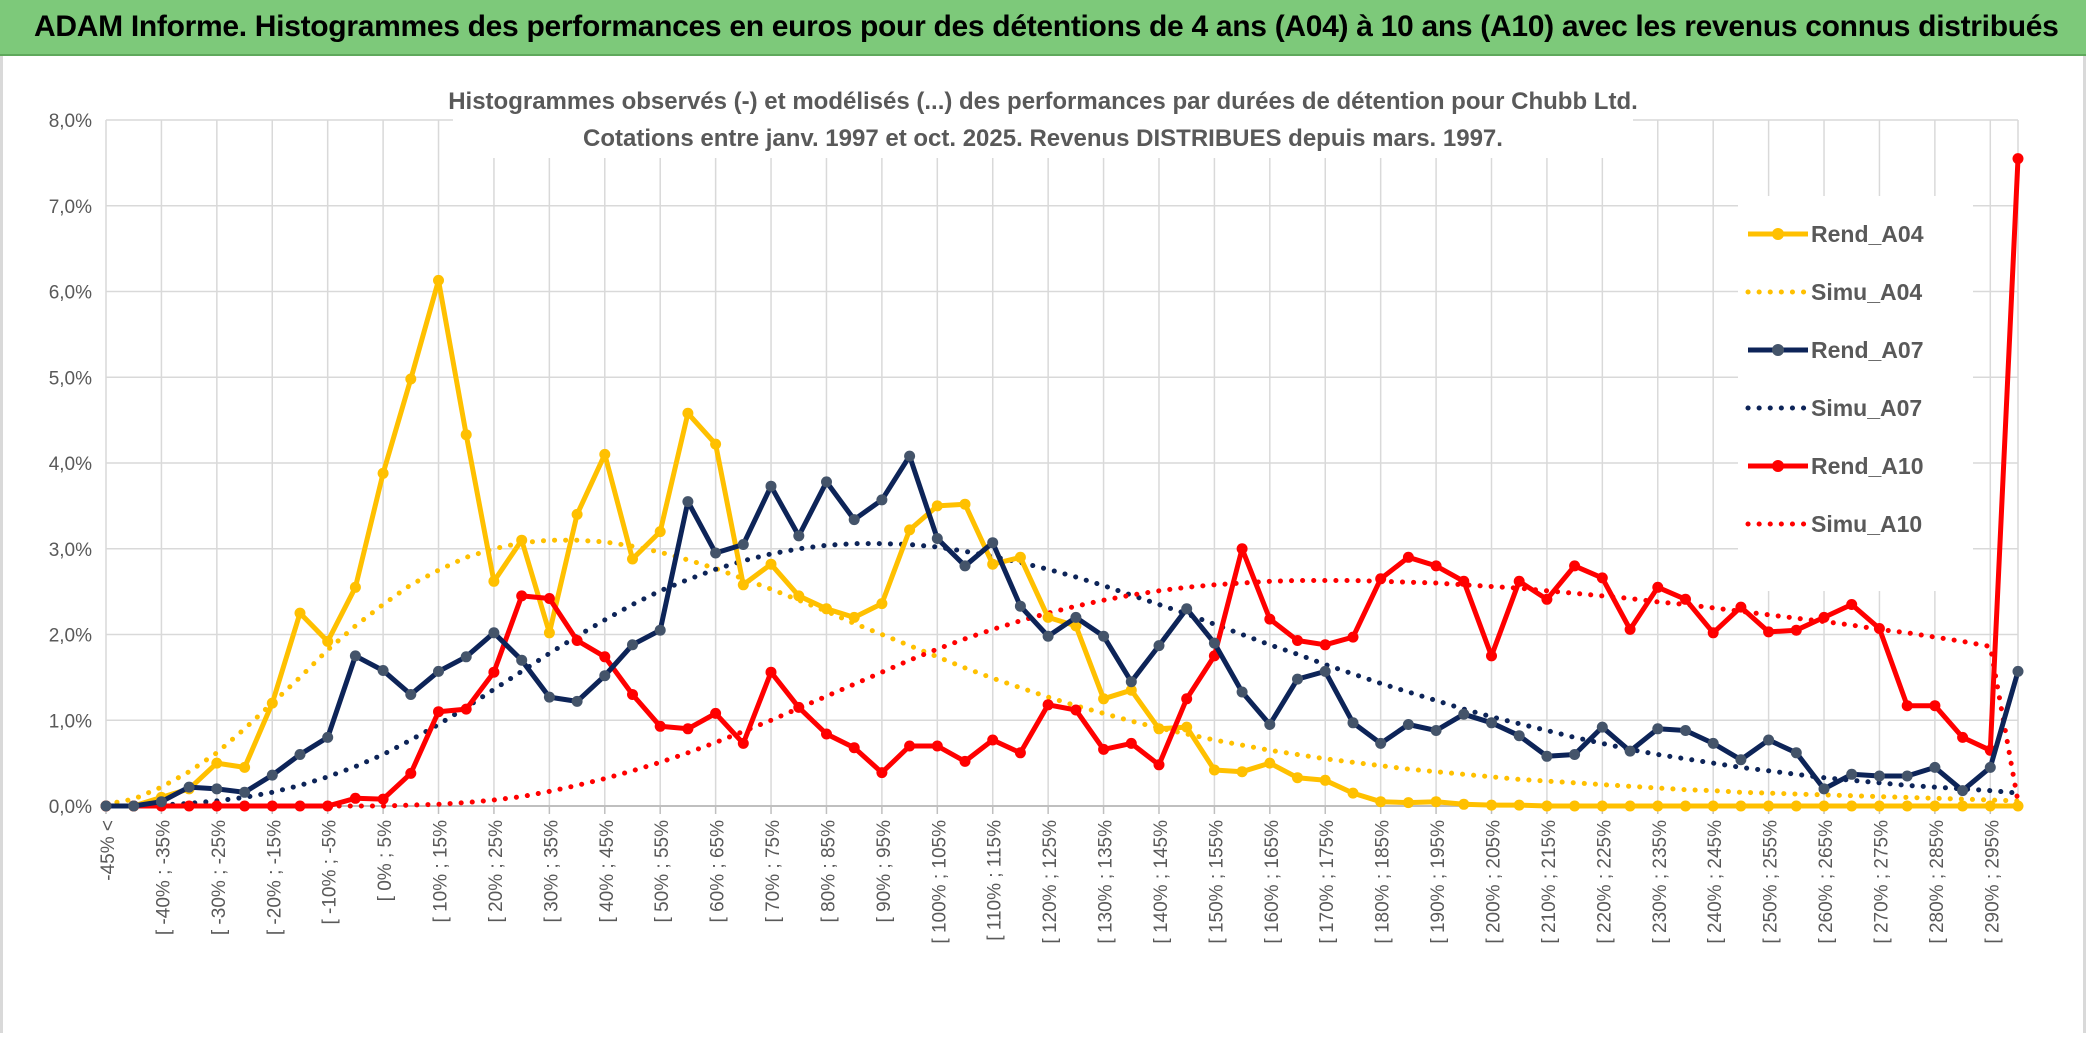  What do you see at coordinates (1216, 882) in the screenshot?
I see `x-tick-label: [ 150% ; 155%` at bounding box center [1216, 882].